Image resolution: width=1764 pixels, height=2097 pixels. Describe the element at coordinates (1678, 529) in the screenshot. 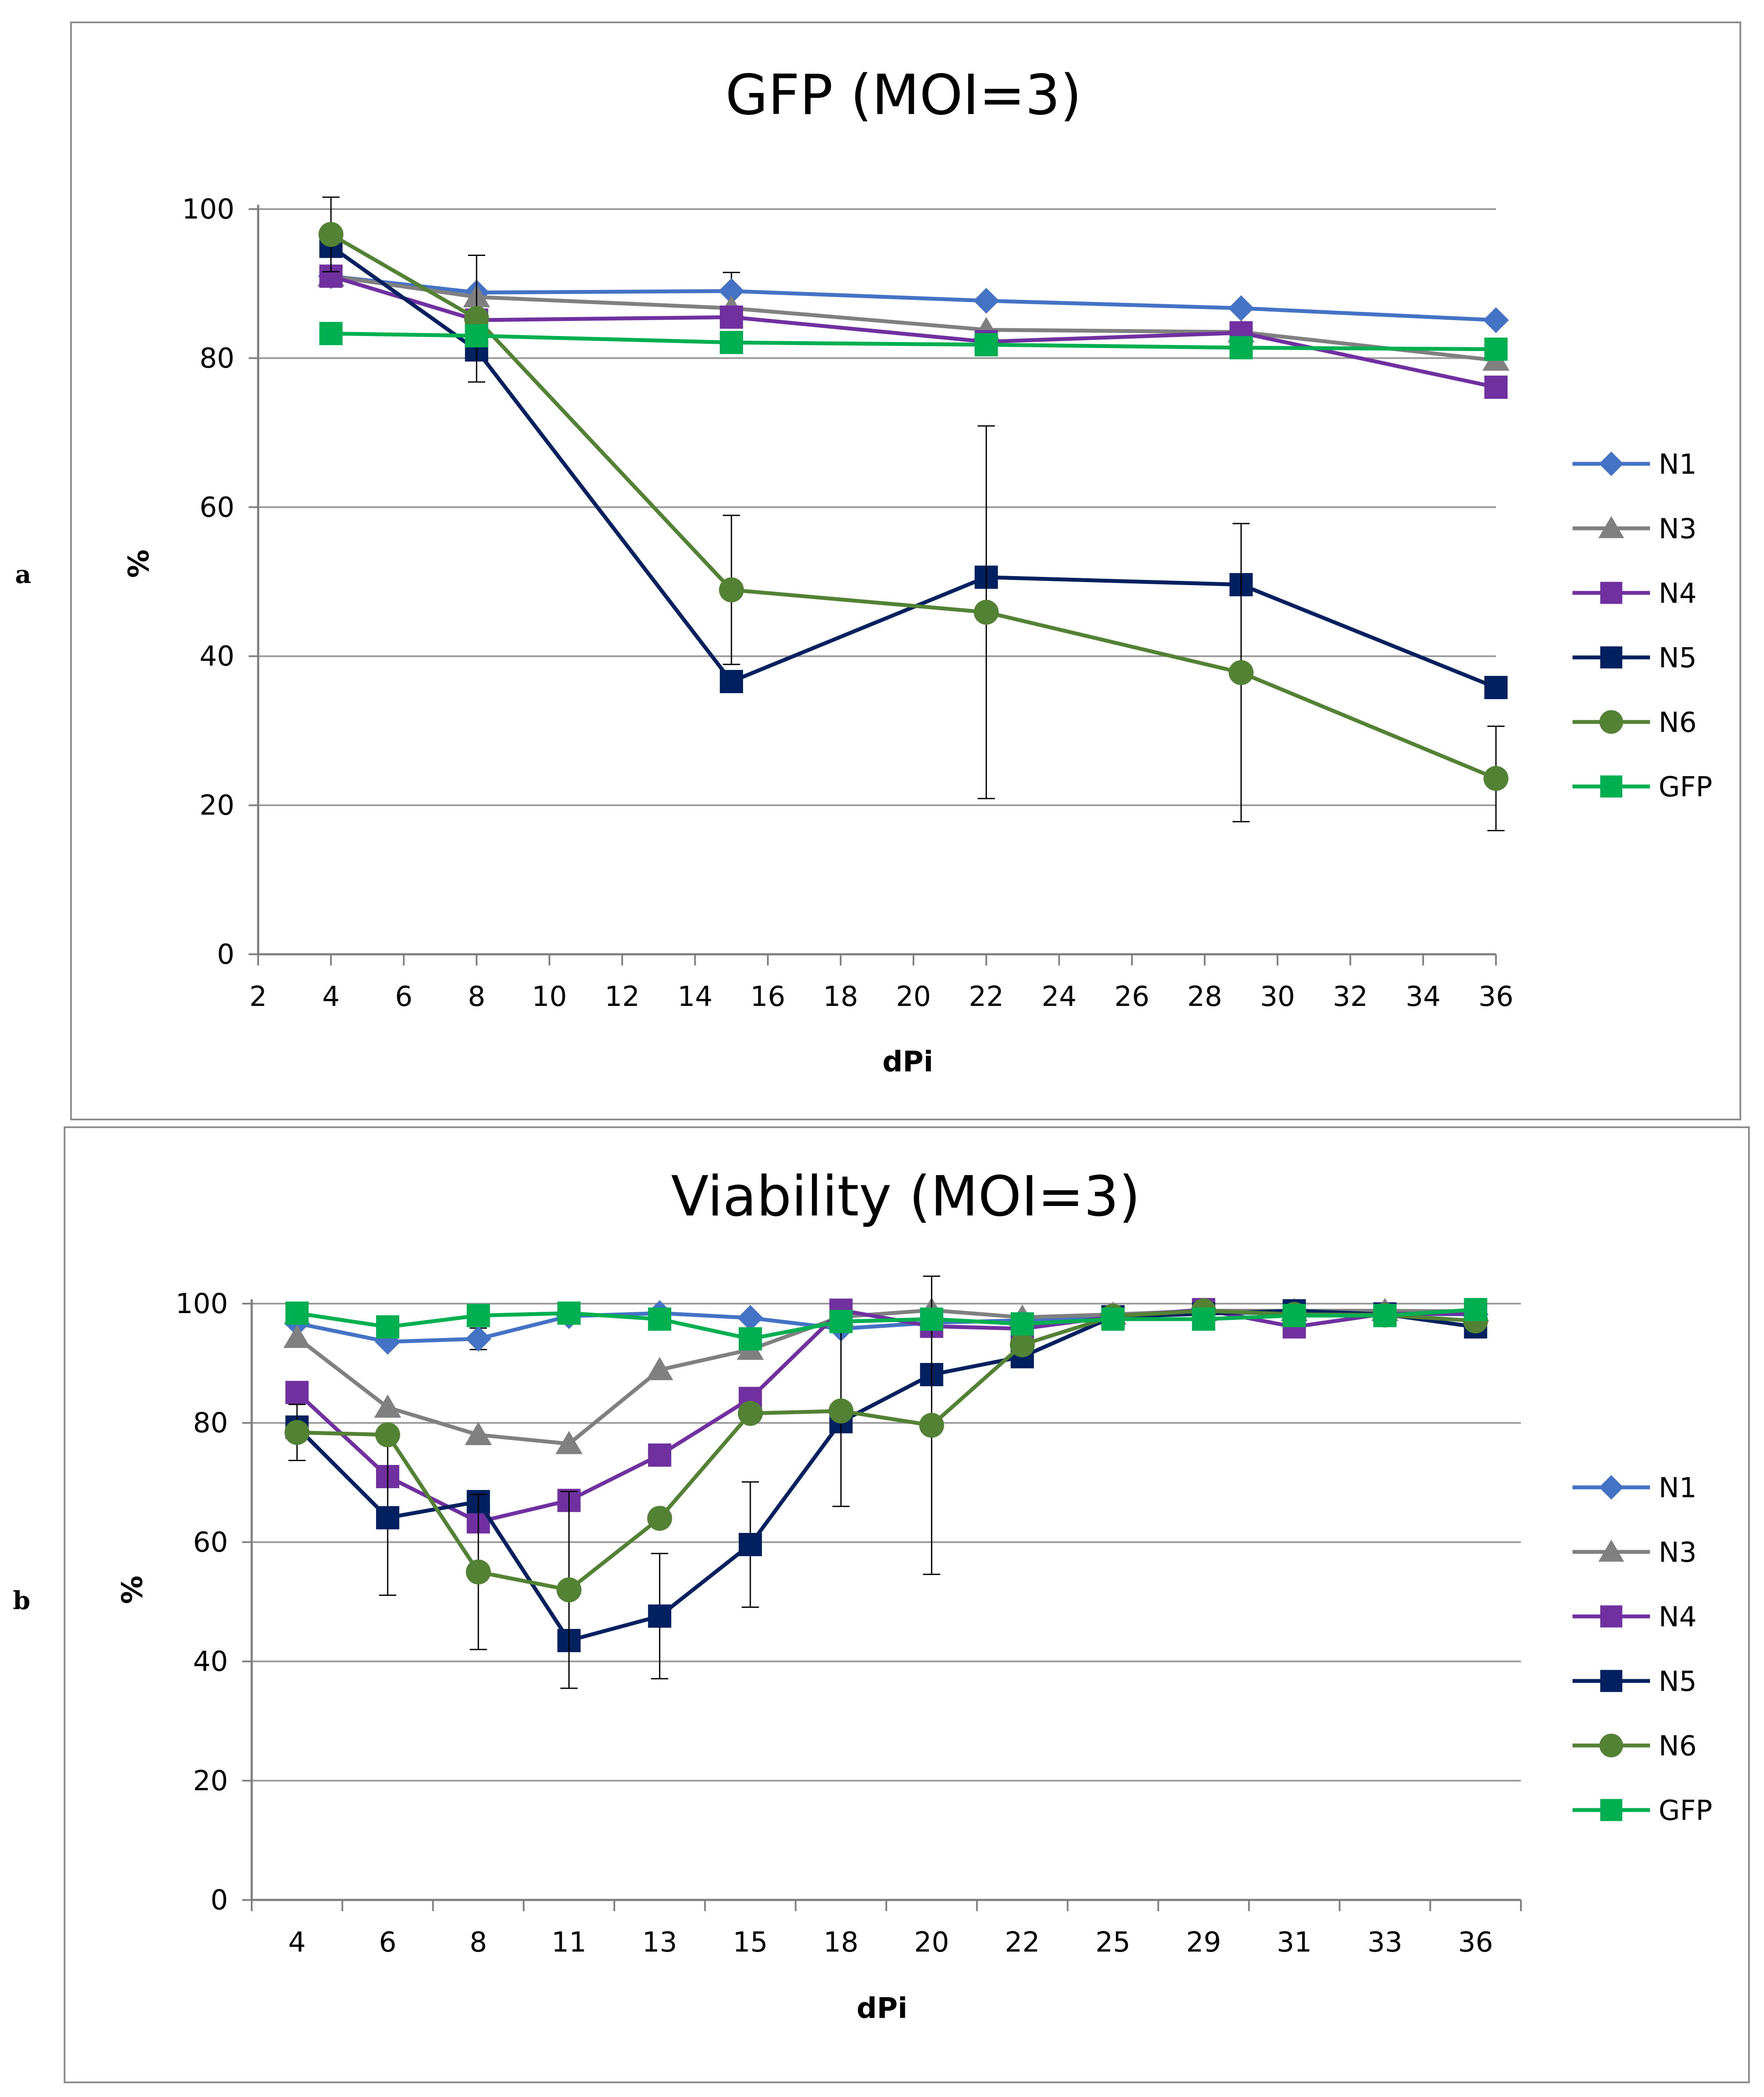

I see `chart-a-legend-label-n3: N3` at that location.